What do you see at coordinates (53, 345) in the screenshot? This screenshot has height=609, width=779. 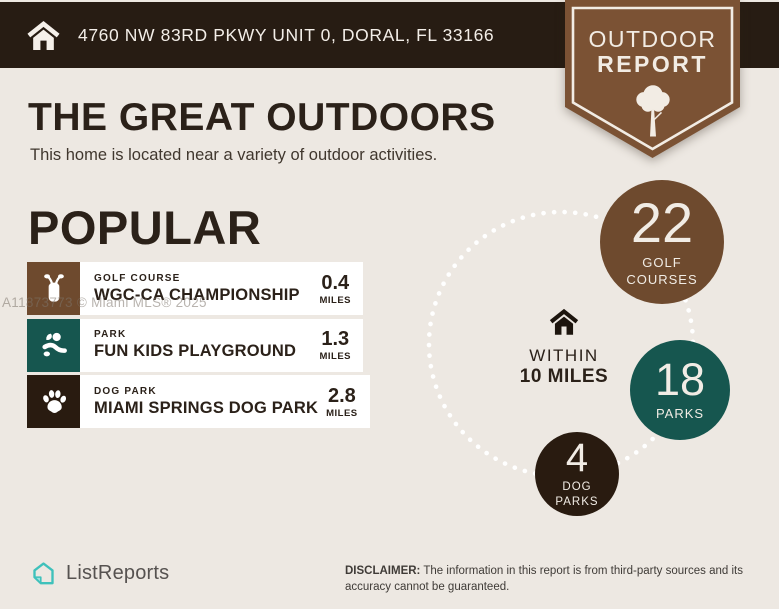 I see `playground-icon` at bounding box center [53, 345].